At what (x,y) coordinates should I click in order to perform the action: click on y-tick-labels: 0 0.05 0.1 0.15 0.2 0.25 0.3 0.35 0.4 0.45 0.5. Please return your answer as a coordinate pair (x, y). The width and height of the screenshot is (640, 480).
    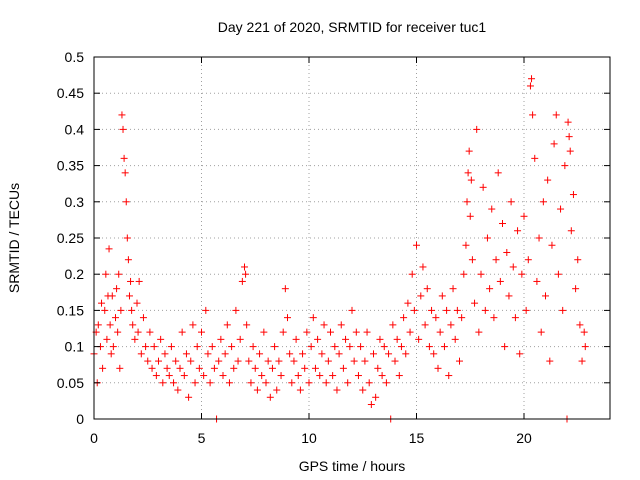
    Looking at the image, I should click on (70, 238).